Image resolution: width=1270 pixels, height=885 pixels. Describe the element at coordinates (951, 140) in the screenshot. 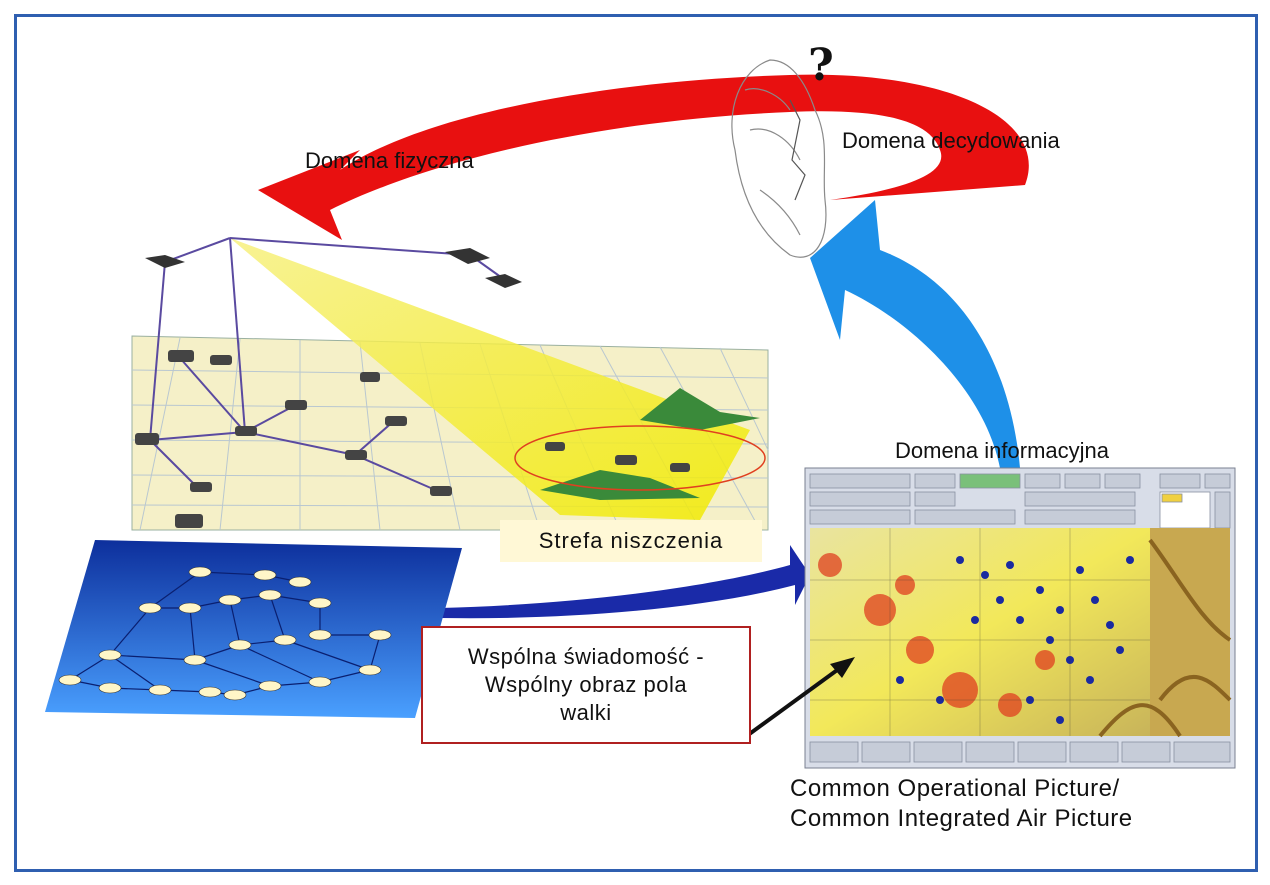

I see `decision-domain-label: Domena decydowania` at that location.